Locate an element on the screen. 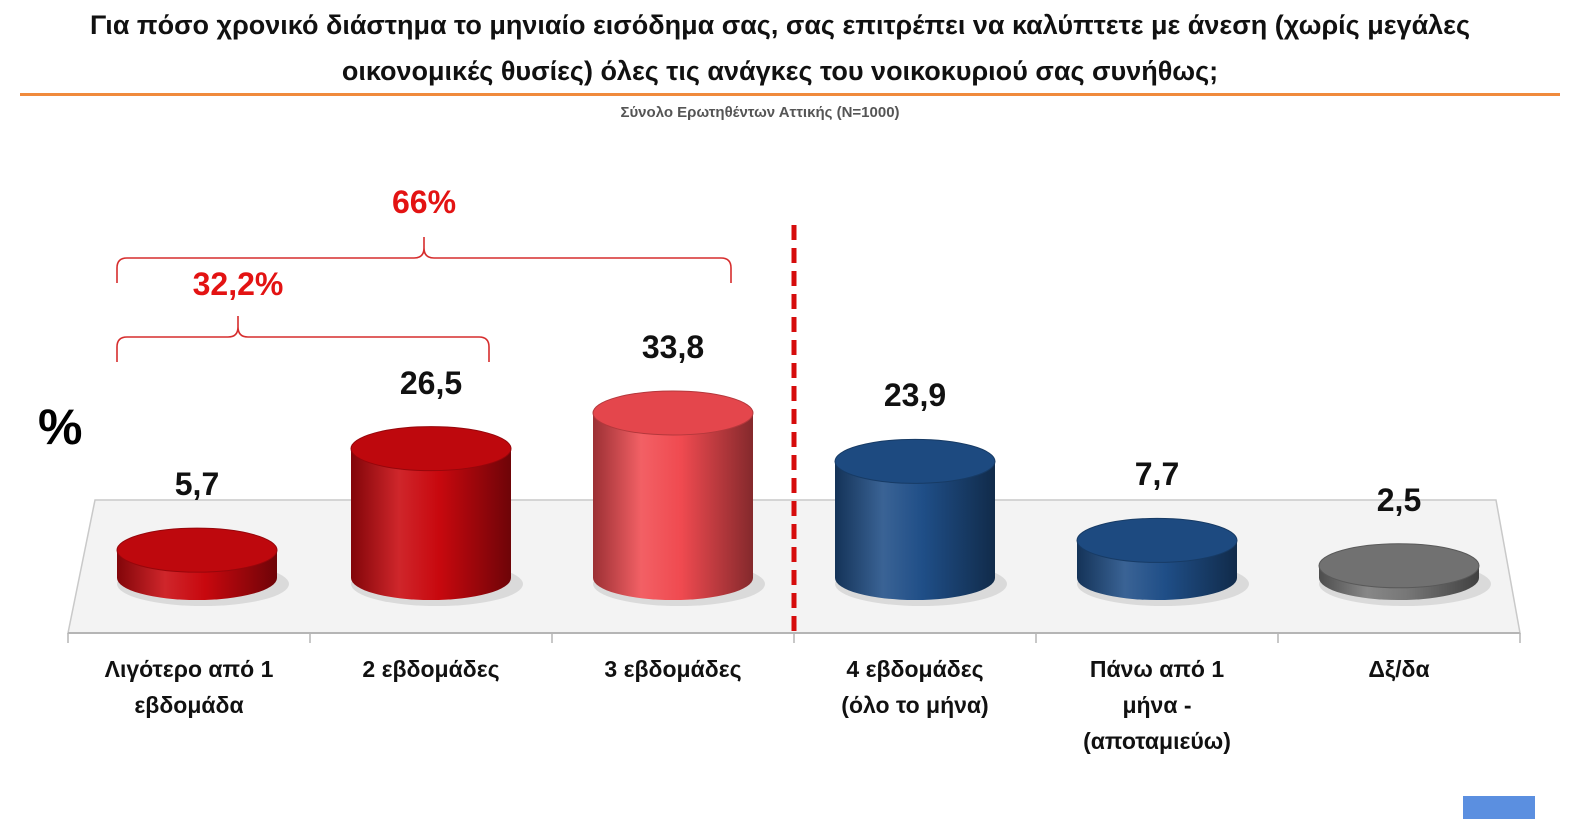 The width and height of the screenshot is (1586, 819). bracket-label: 32,2% is located at coordinates (238, 284).